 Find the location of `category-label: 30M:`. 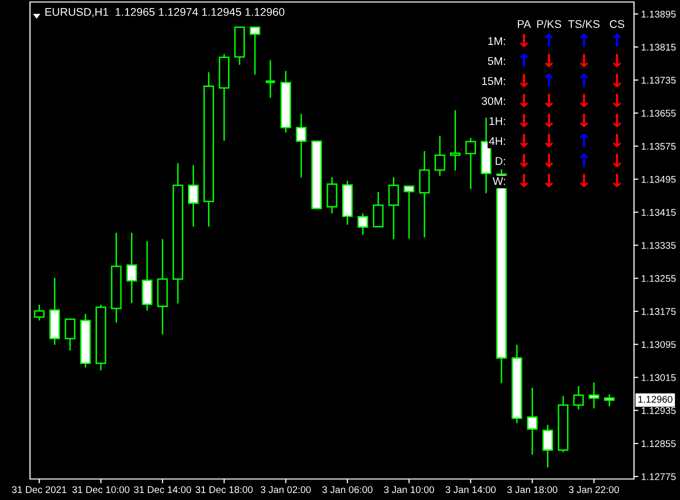

category-label: 30M: is located at coordinates (493, 101).